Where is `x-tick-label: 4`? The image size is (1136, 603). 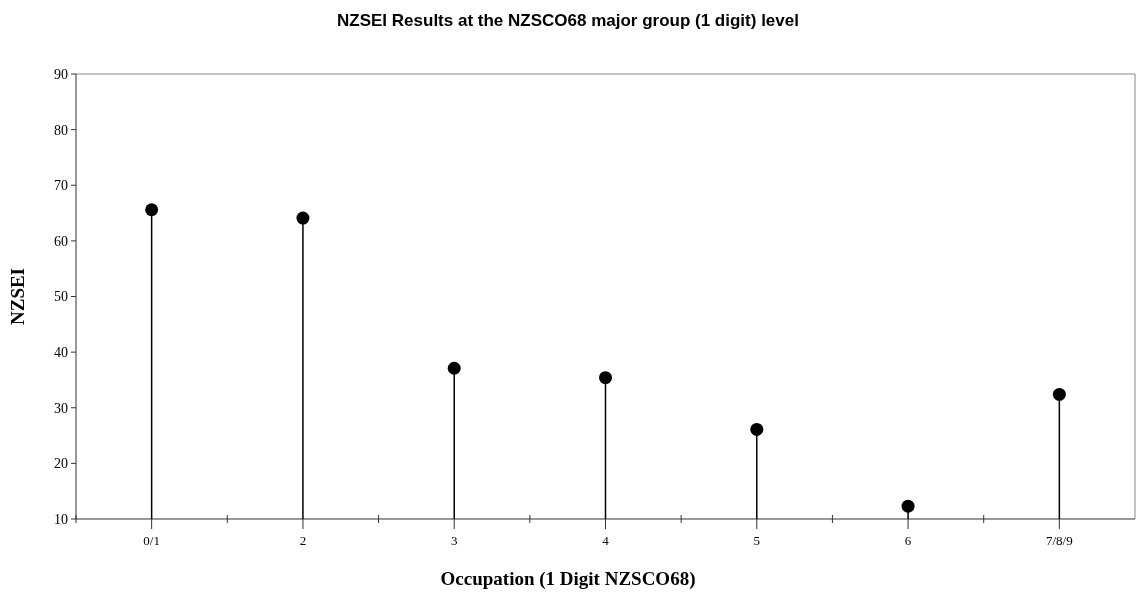 x-tick-label: 4 is located at coordinates (606, 540).